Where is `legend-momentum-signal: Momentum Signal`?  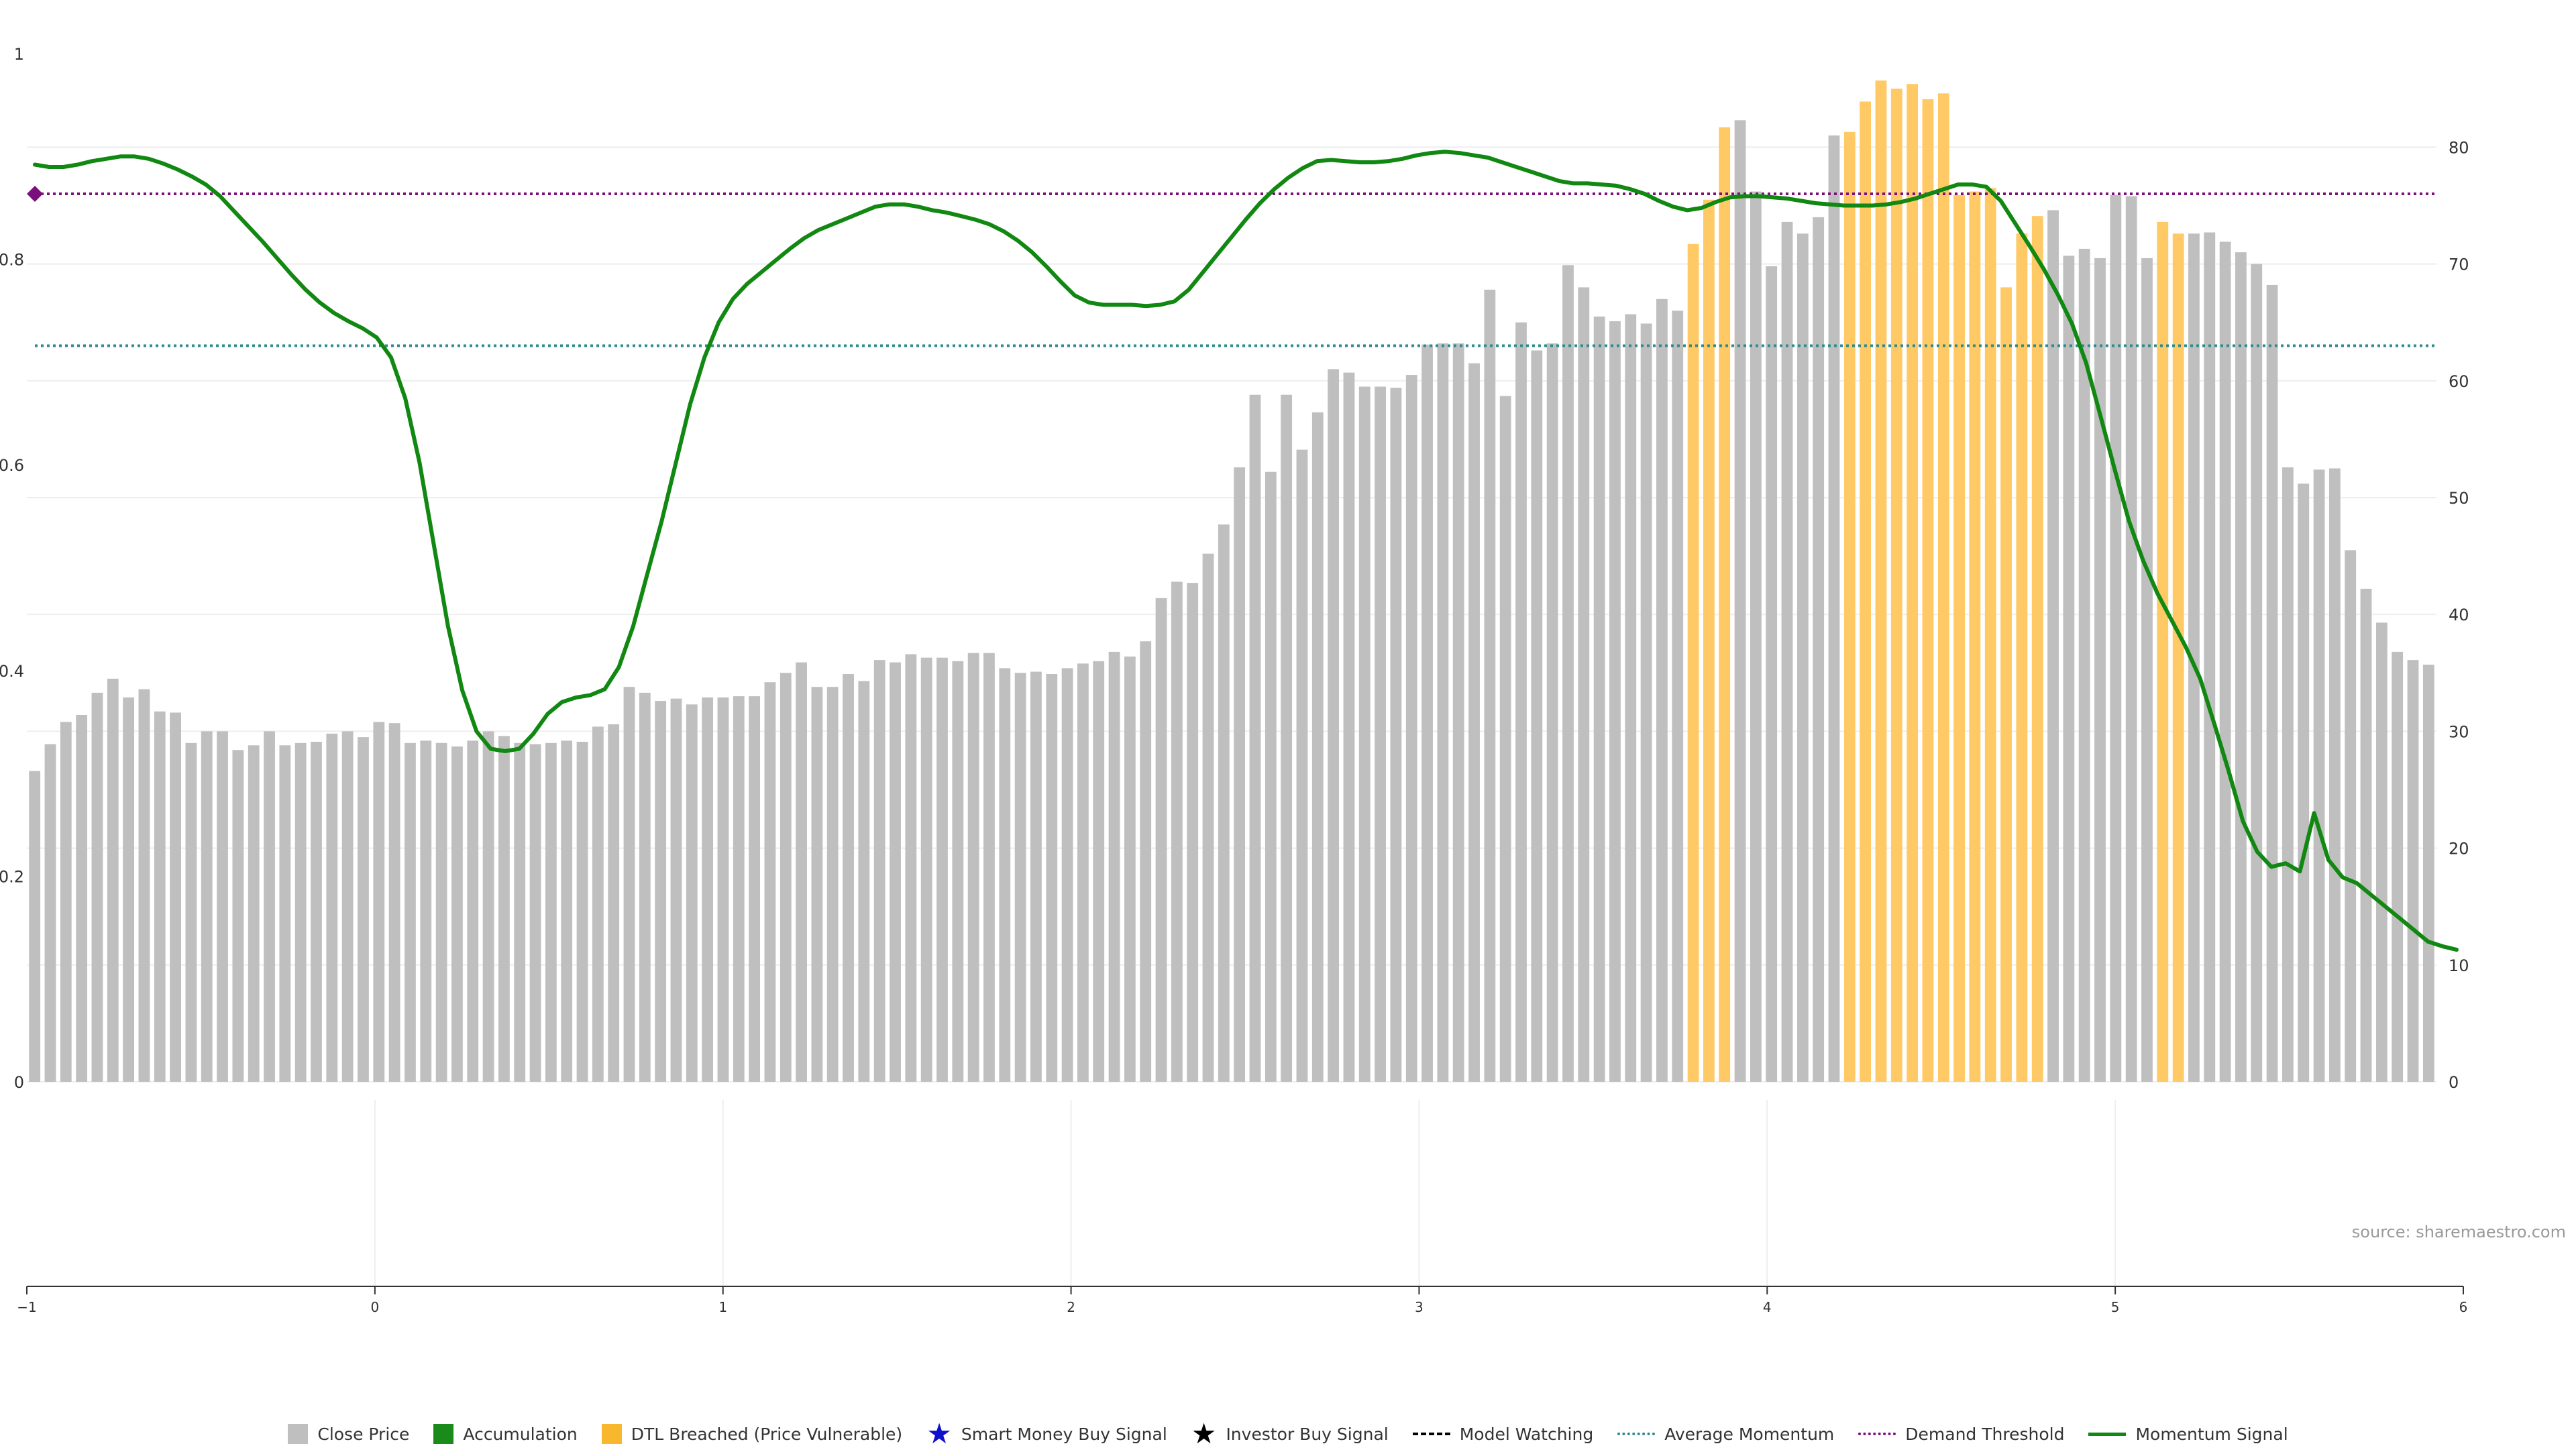
legend-momentum-signal: Momentum Signal is located at coordinates (2188, 1434).